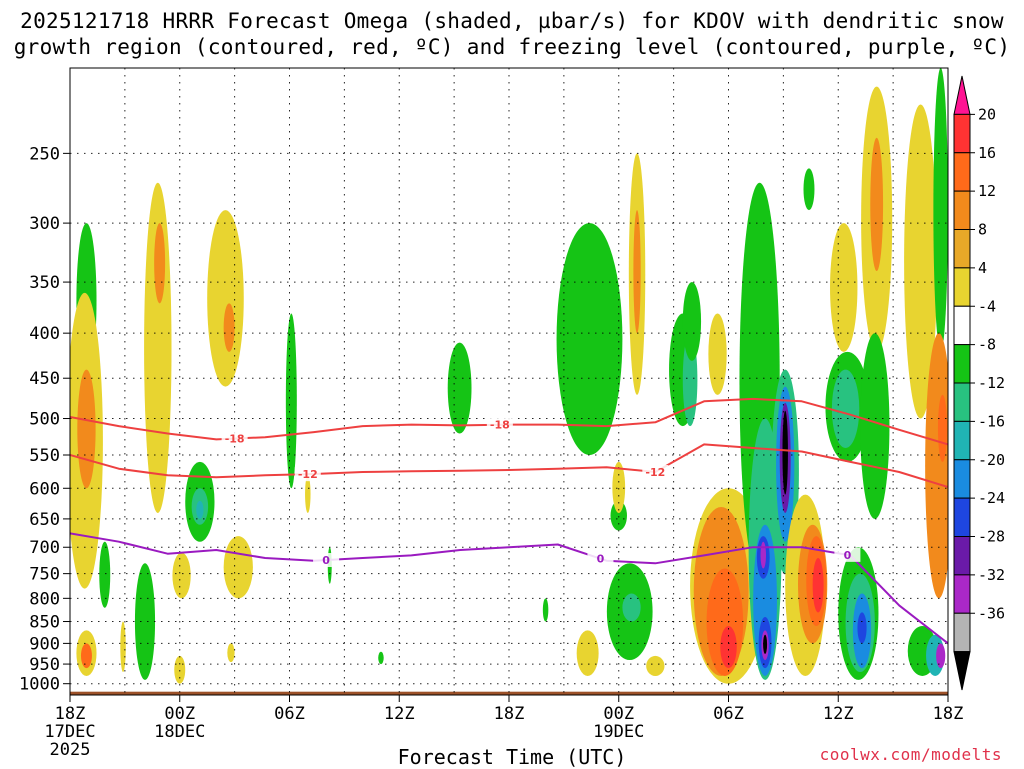  What do you see at coordinates (70, 714) in the screenshot?
I see `x-tick-label-0: 18Z` at bounding box center [70, 714].